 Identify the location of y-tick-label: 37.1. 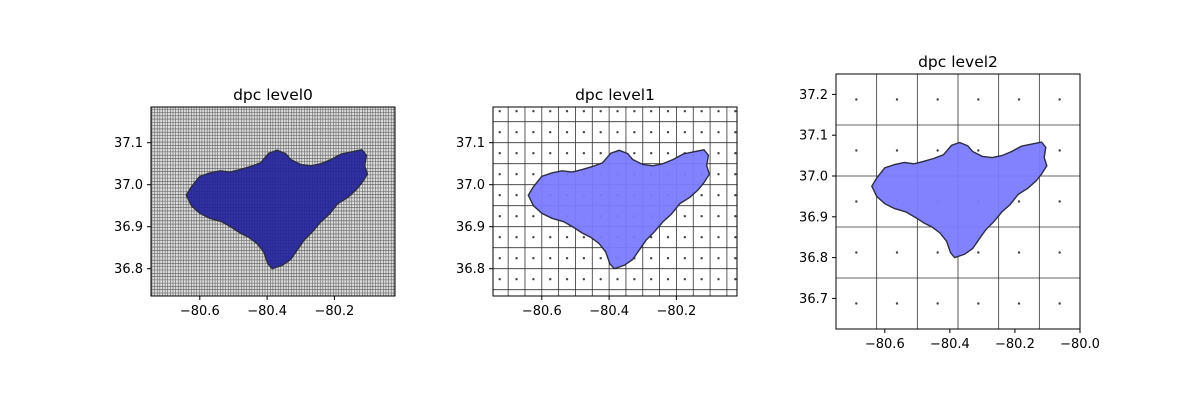
(470, 143).